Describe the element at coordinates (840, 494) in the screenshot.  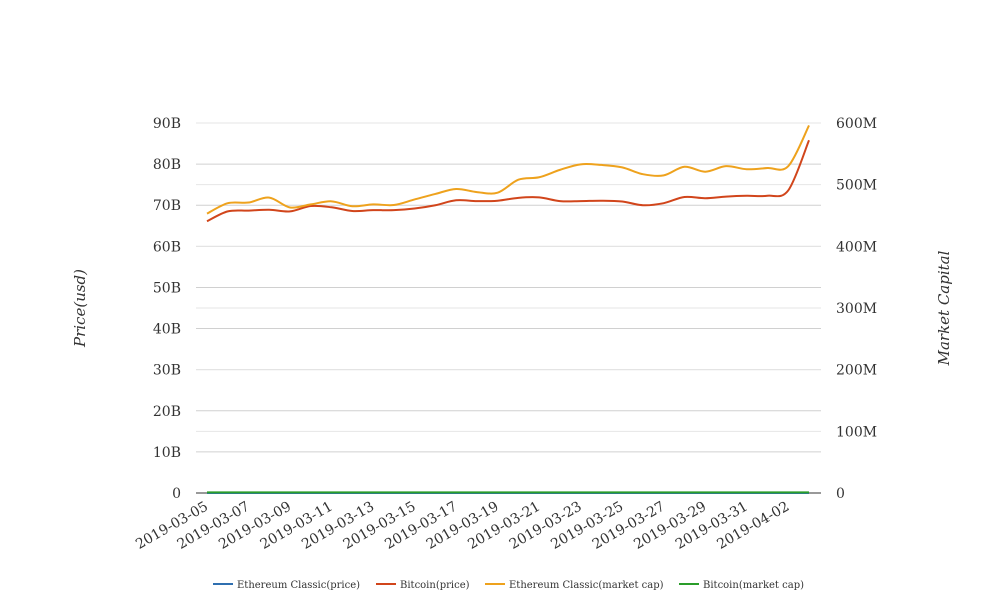
I see `y-right-tick-label: 0` at that location.